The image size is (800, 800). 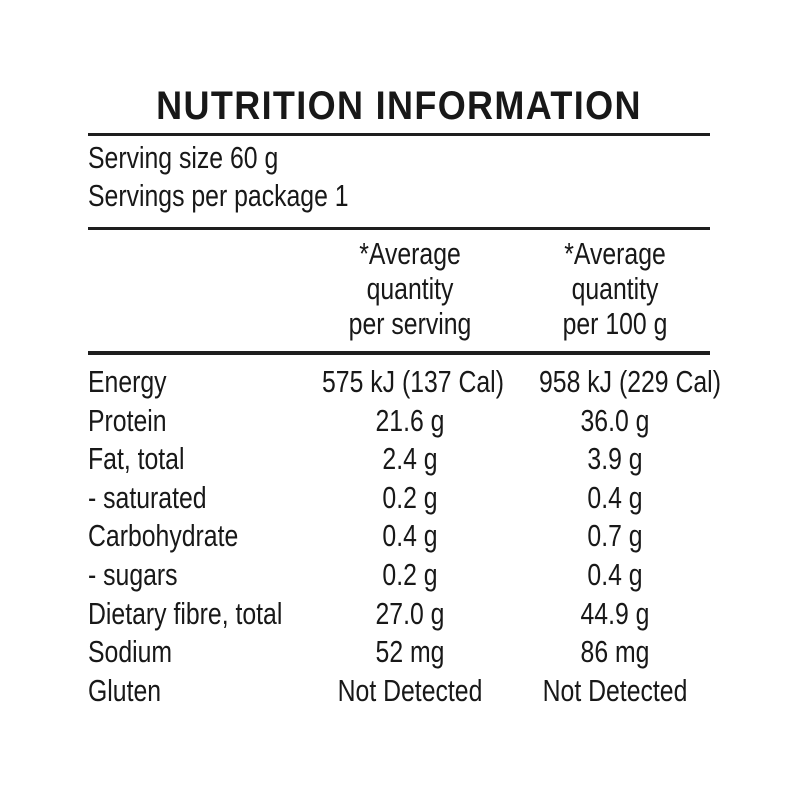 What do you see at coordinates (399, 353) in the screenshot?
I see `divider-header` at bounding box center [399, 353].